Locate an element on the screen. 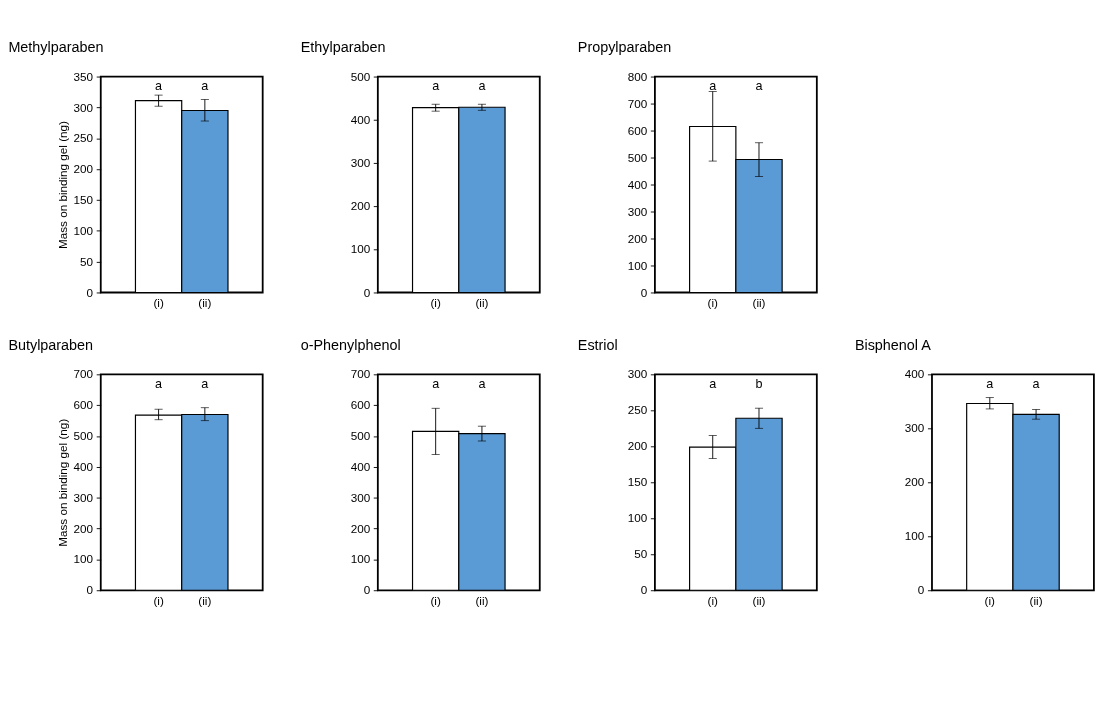 The width and height of the screenshot is (1102, 722). chart-title: Propylparaben is located at coordinates (624, 47).